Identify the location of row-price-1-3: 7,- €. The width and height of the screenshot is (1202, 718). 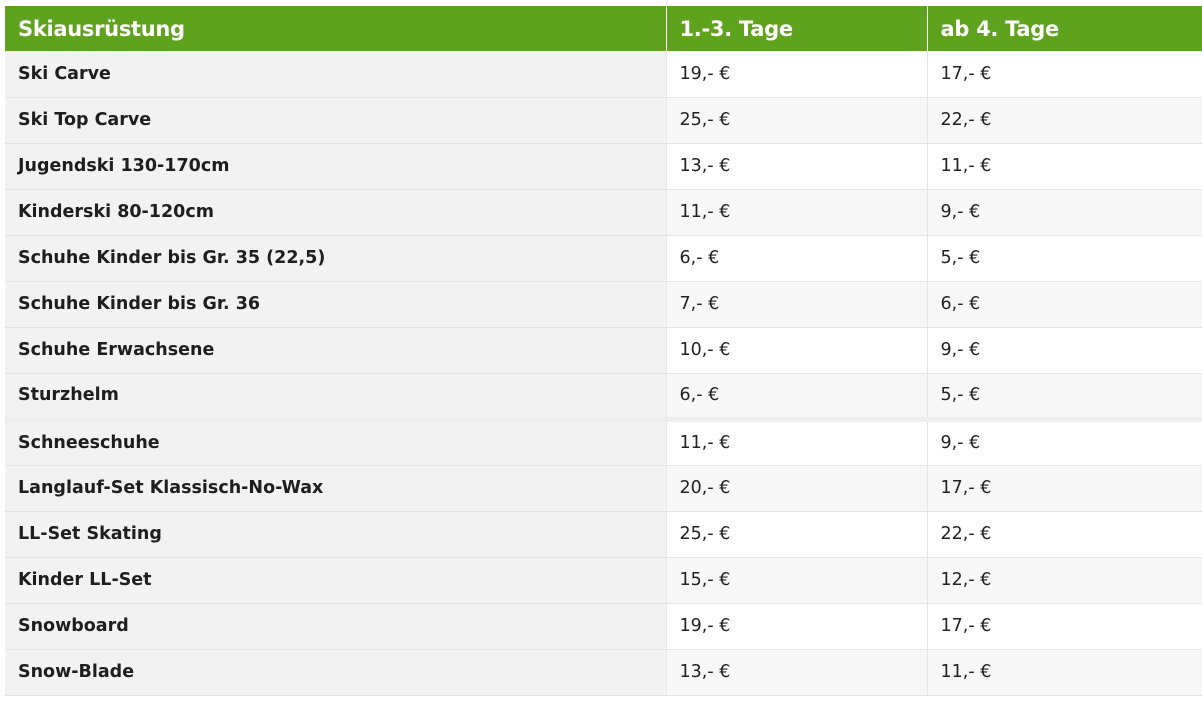
(797, 304).